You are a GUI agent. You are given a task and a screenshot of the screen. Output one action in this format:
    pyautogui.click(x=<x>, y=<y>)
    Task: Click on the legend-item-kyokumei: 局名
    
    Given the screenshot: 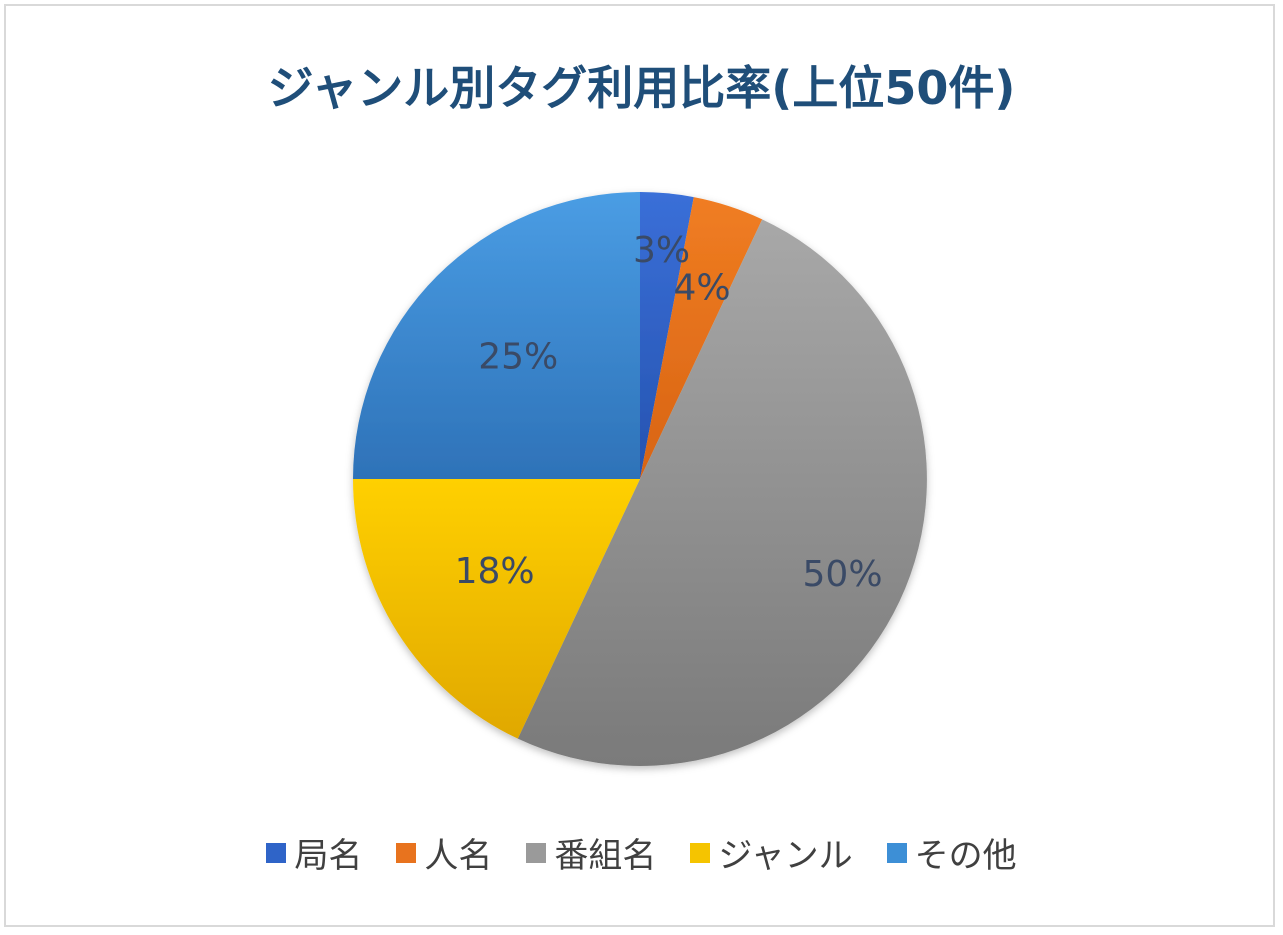 What is the action you would take?
    pyautogui.click(x=314, y=852)
    